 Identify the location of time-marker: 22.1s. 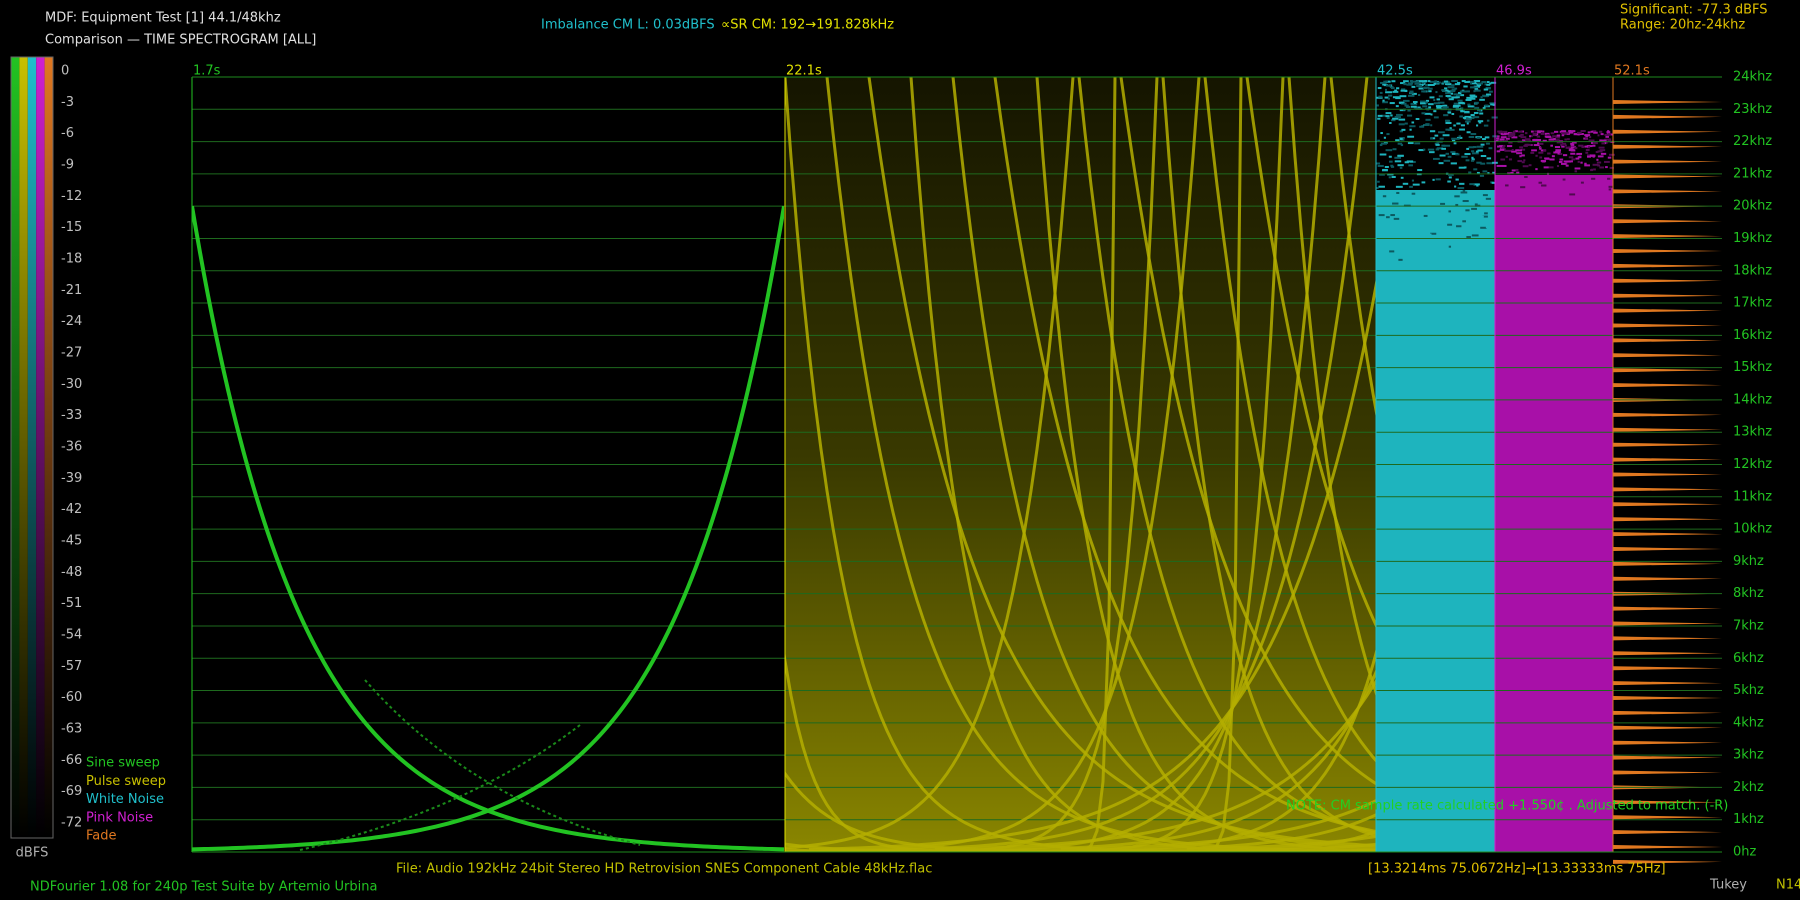
(804, 71).